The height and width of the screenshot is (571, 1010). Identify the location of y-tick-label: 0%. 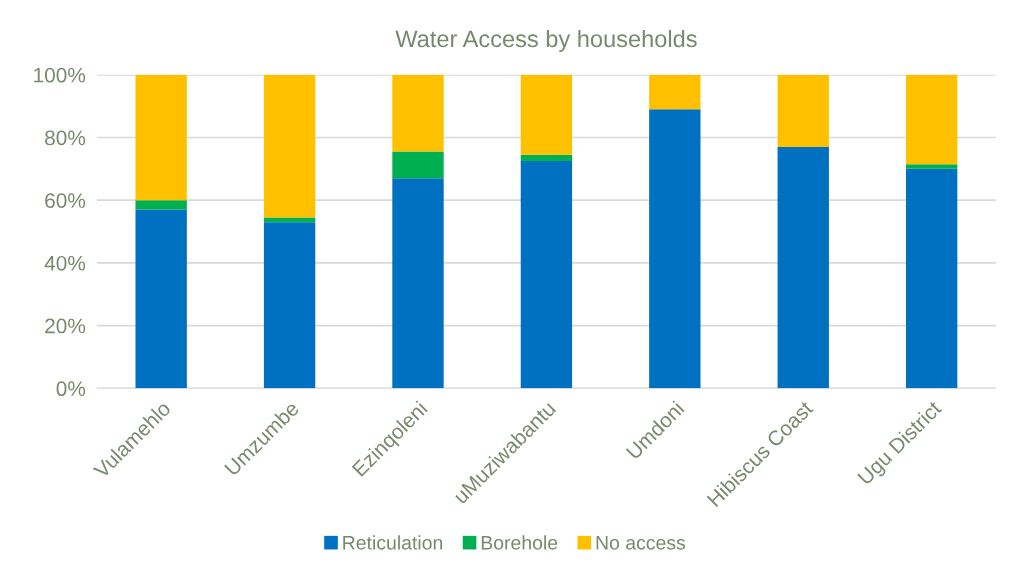
(71, 389).